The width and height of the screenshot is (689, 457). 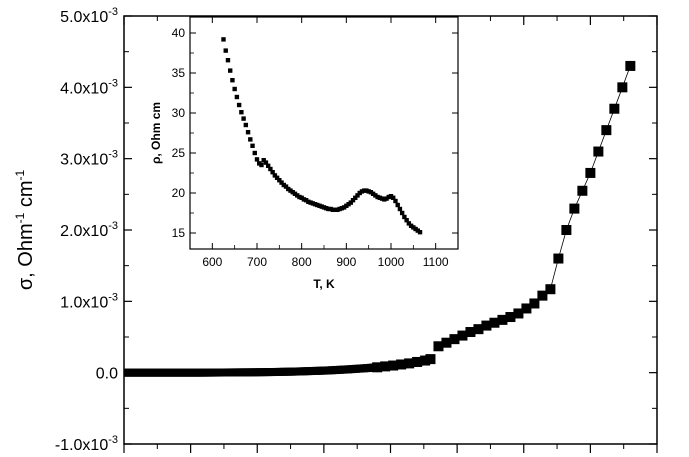 I want to click on inset-y-tick-label: 25, so click(x=179, y=153).